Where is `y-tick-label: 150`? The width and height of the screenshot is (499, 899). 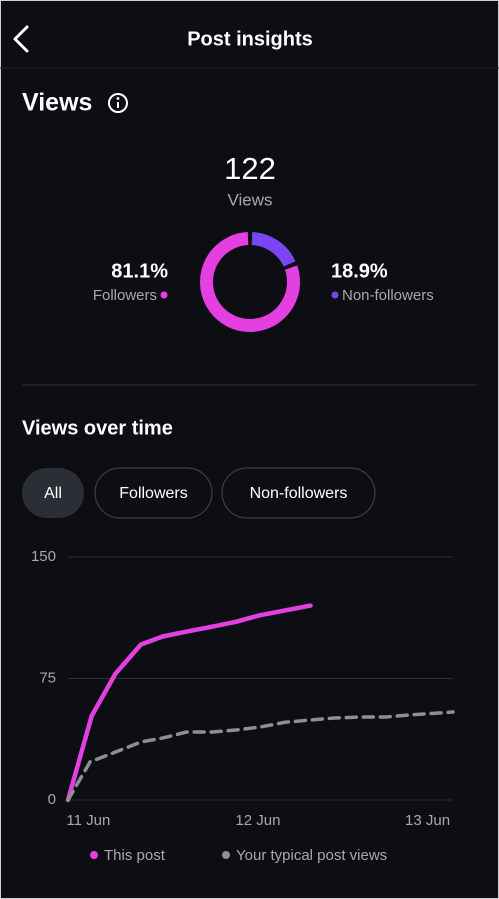
y-tick-label: 150 is located at coordinates (43, 556).